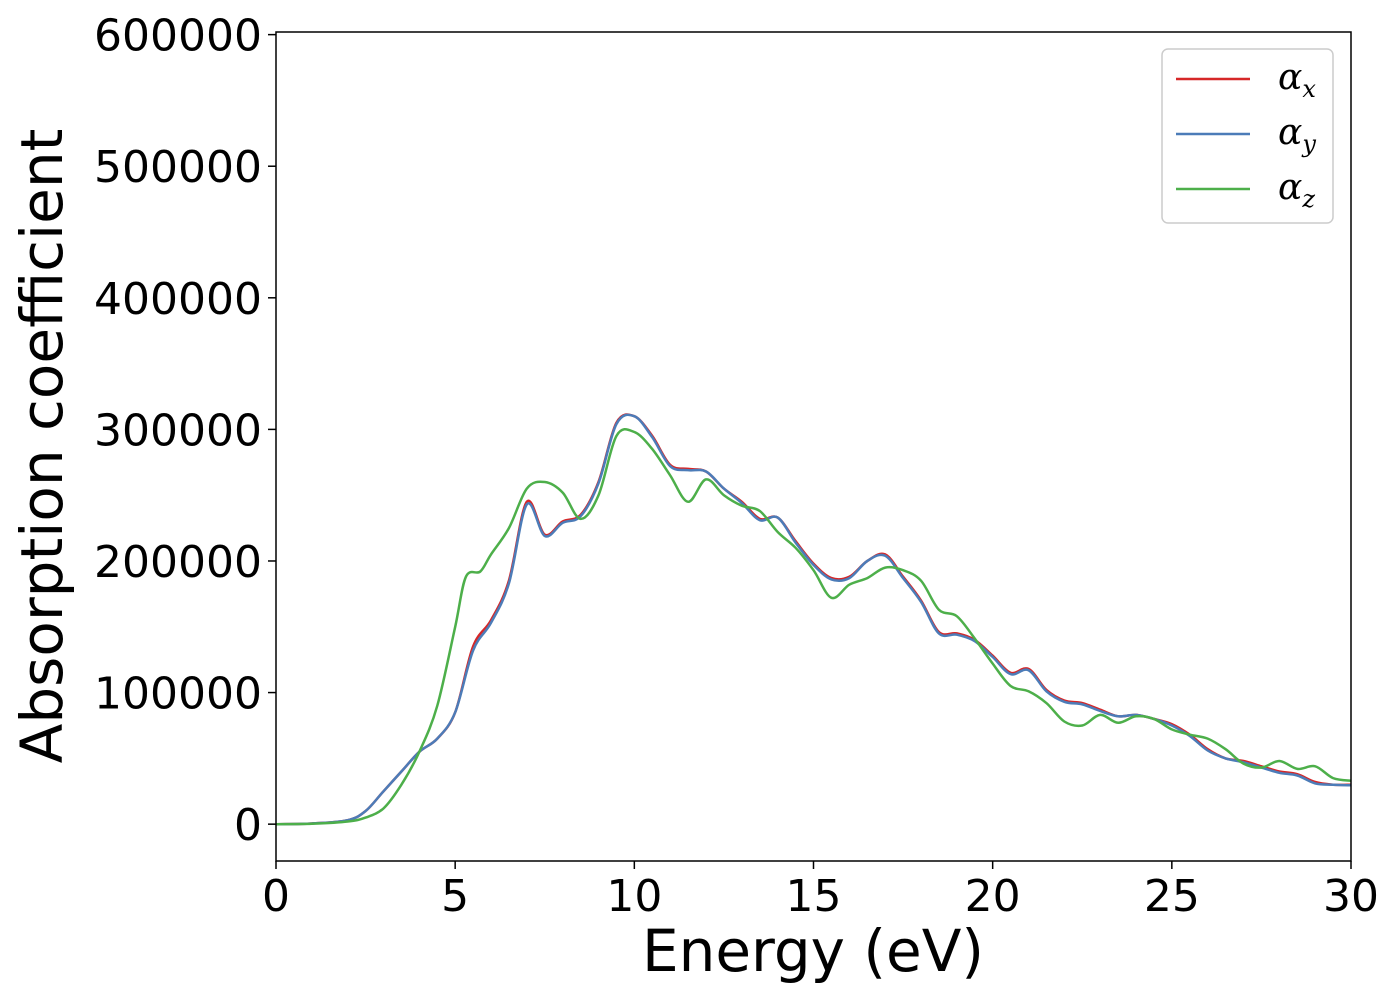 Image resolution: width=1400 pixels, height=1000 pixels. I want to click on legend-label-subscript: z, so click(1308, 199).